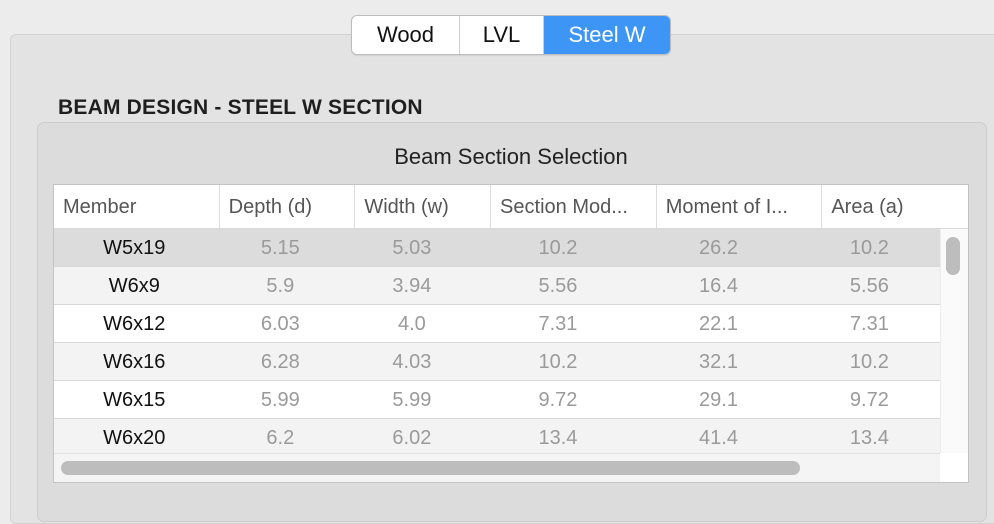  What do you see at coordinates (953, 256) in the screenshot?
I see `vertical-scroll-thumb` at bounding box center [953, 256].